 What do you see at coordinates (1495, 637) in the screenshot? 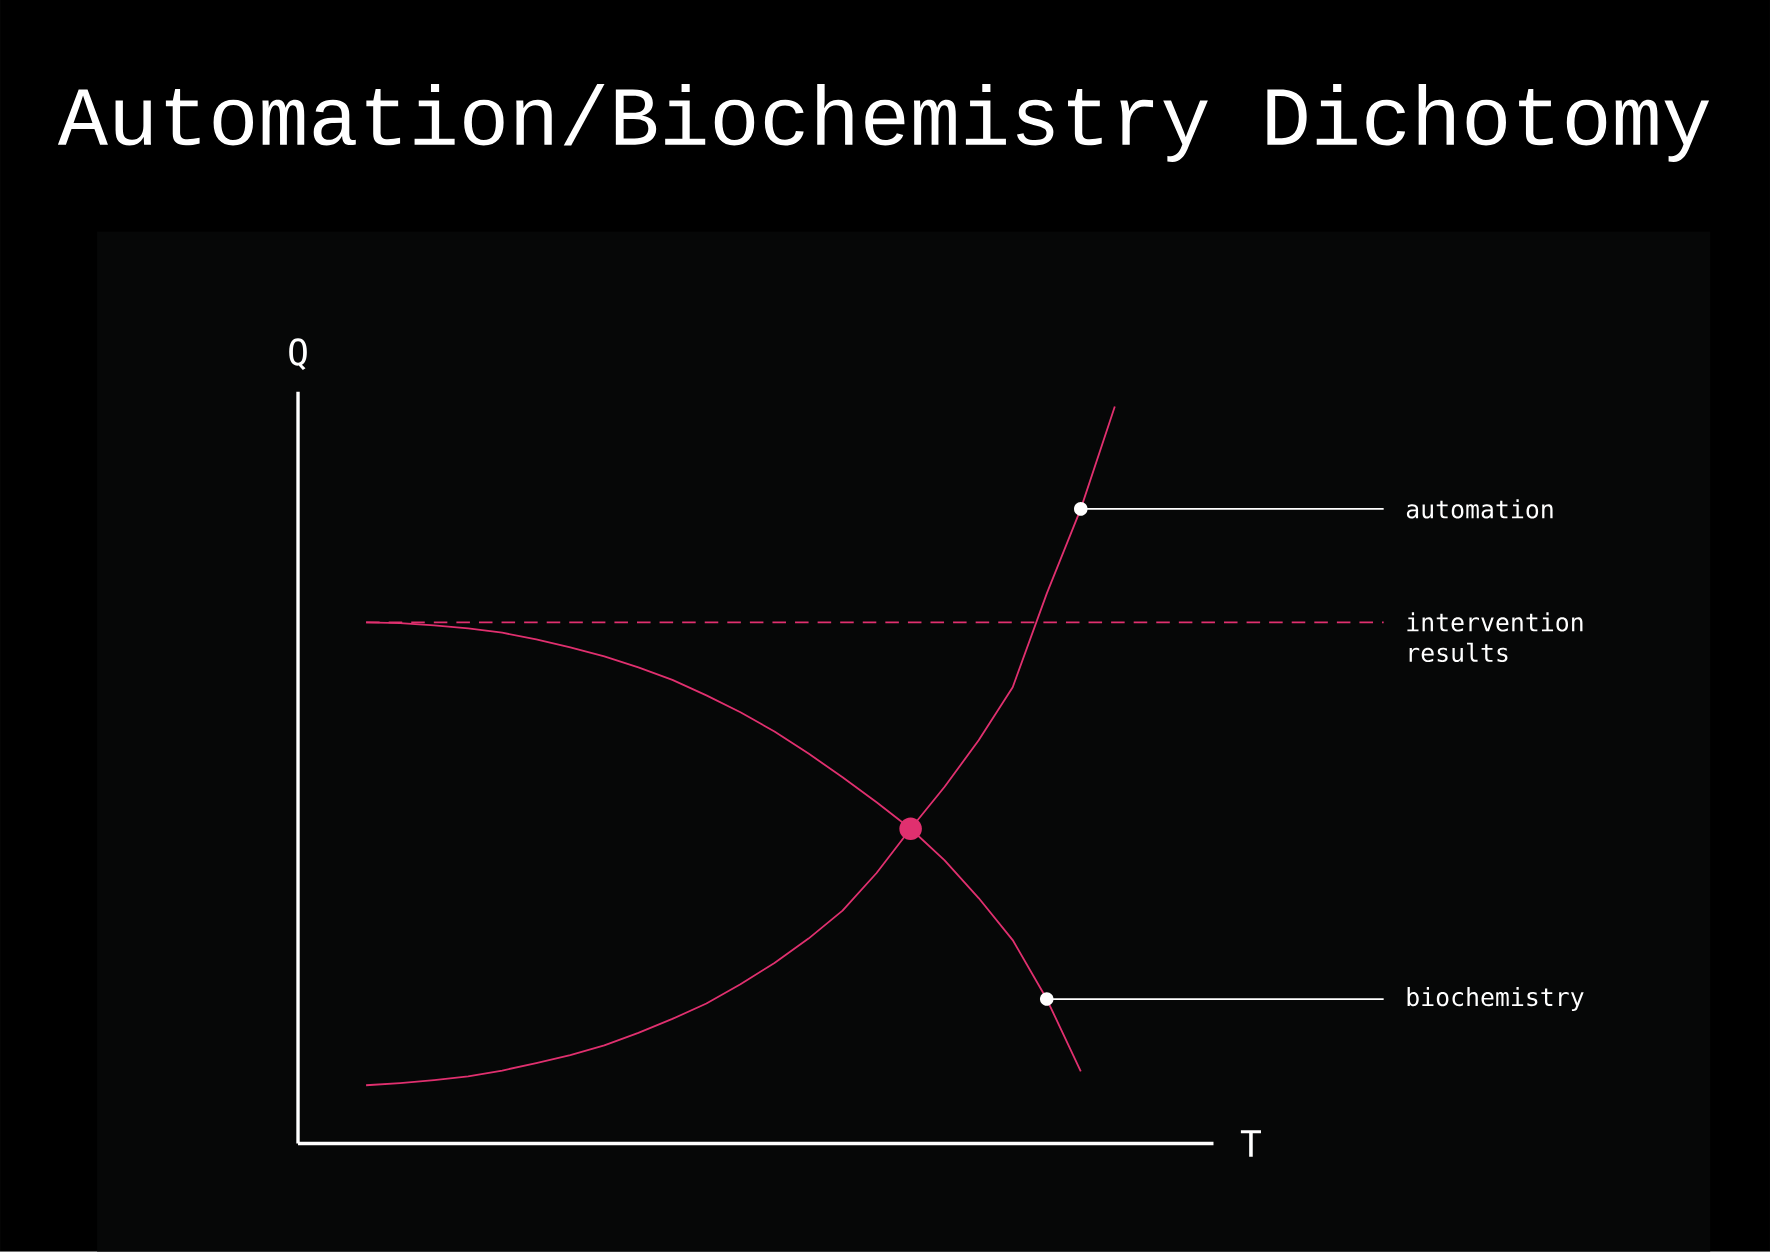
I see `ref-line-label: intervention results` at bounding box center [1495, 637].